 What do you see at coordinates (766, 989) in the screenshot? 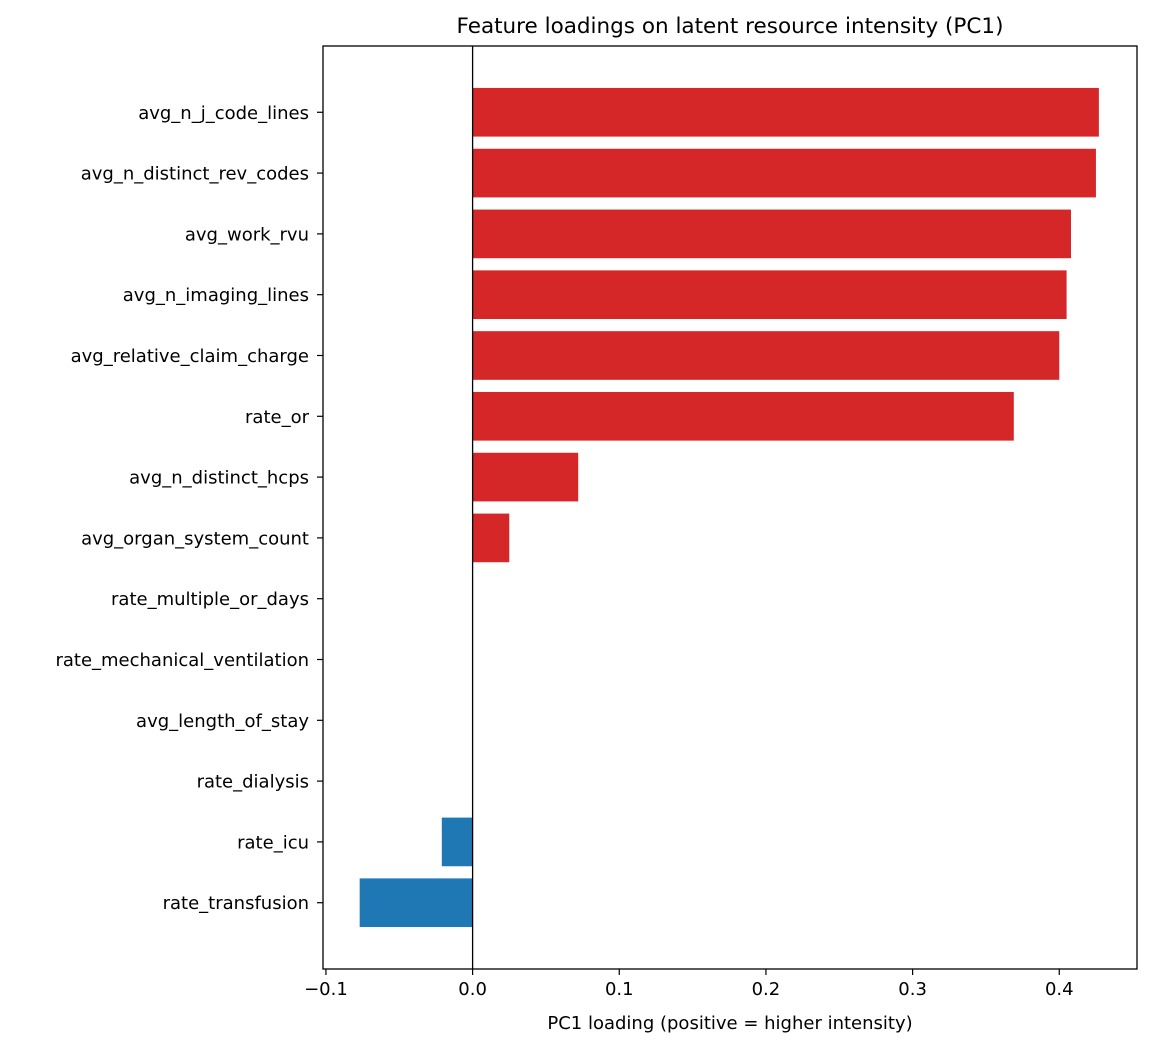
I see `x-tick-label: 0.2` at bounding box center [766, 989].